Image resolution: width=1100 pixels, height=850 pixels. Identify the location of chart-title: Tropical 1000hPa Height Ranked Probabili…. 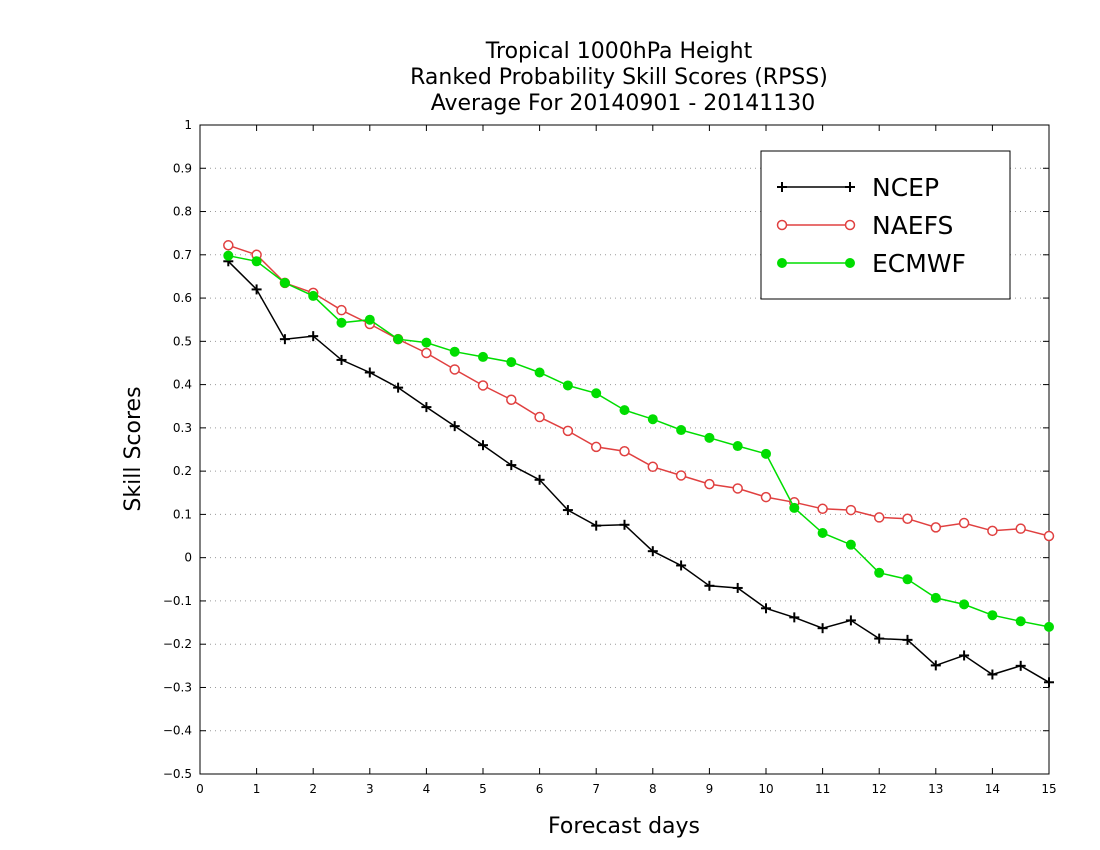
(619, 77).